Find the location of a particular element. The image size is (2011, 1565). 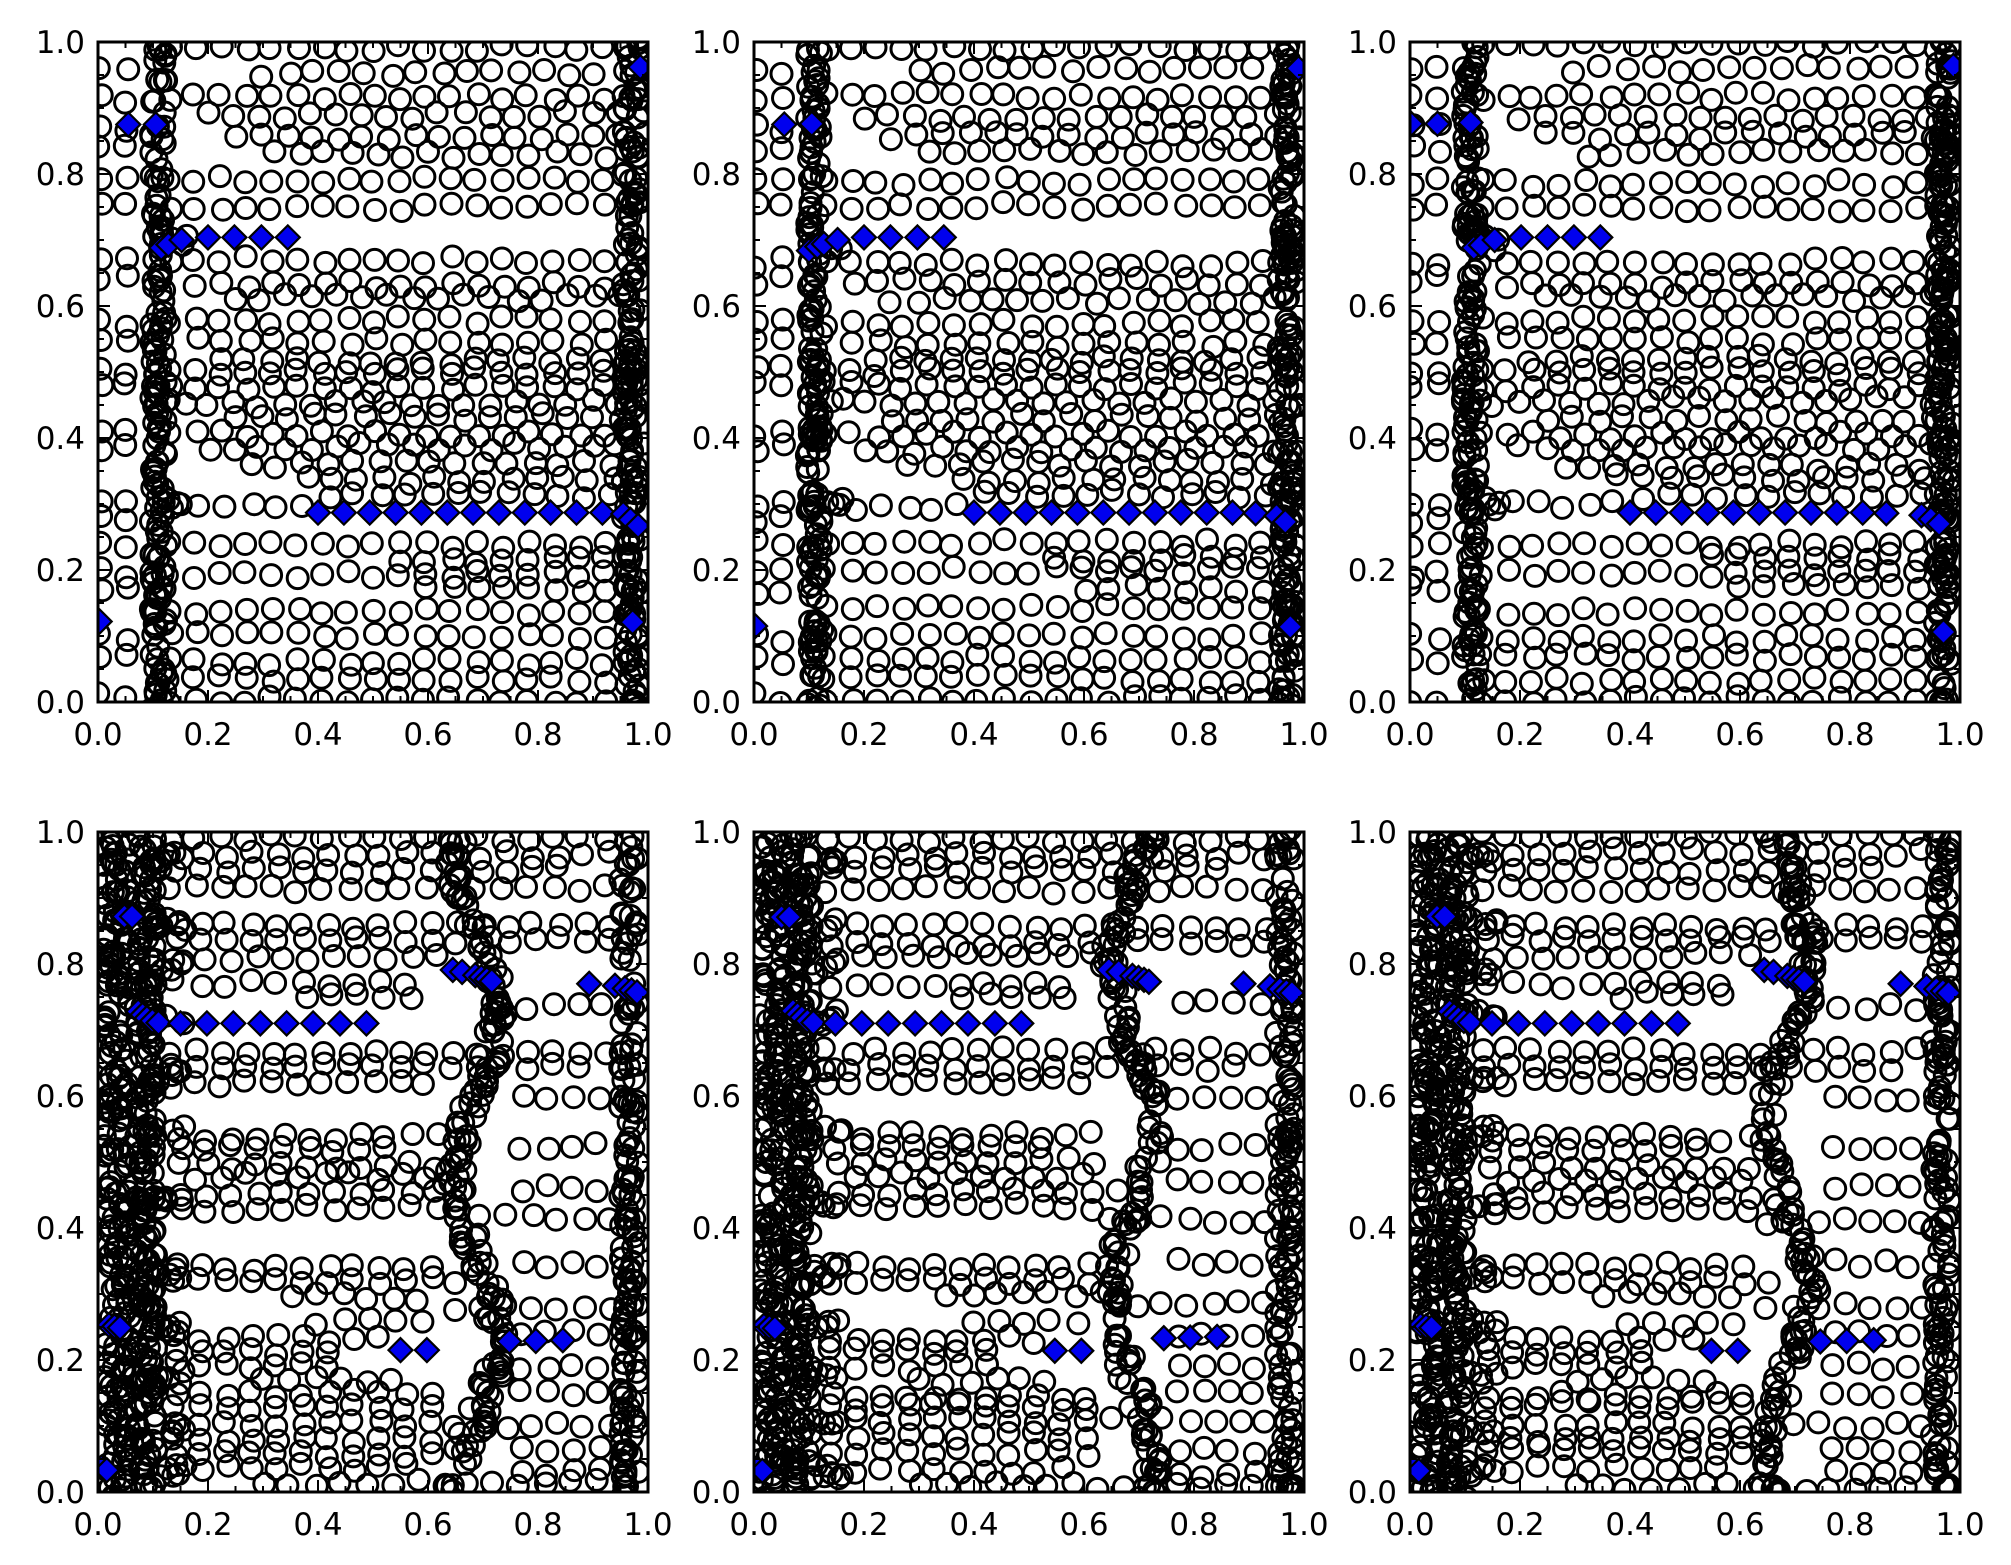

x-tick-label: 1.0 is located at coordinates (1959, 735).